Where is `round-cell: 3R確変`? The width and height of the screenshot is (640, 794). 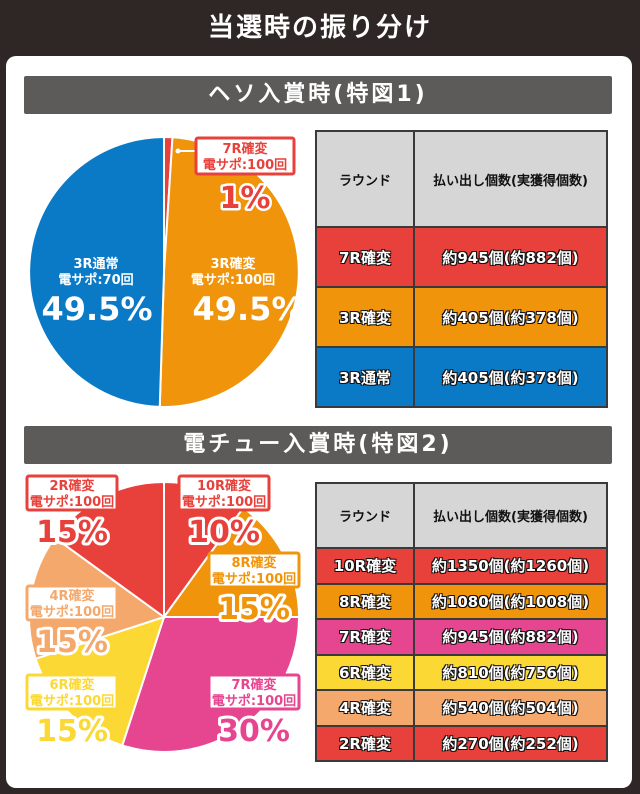 round-cell: 3R確変 is located at coordinates (365, 317).